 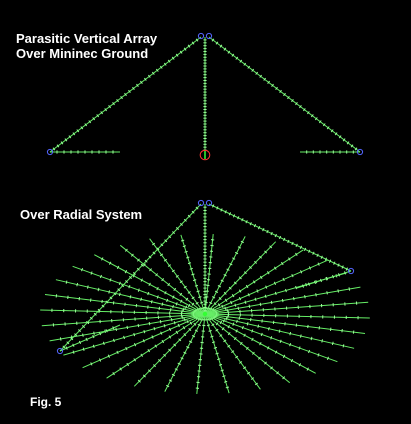 I want to click on left-sloping-element-wire, so click(x=125, y=94).